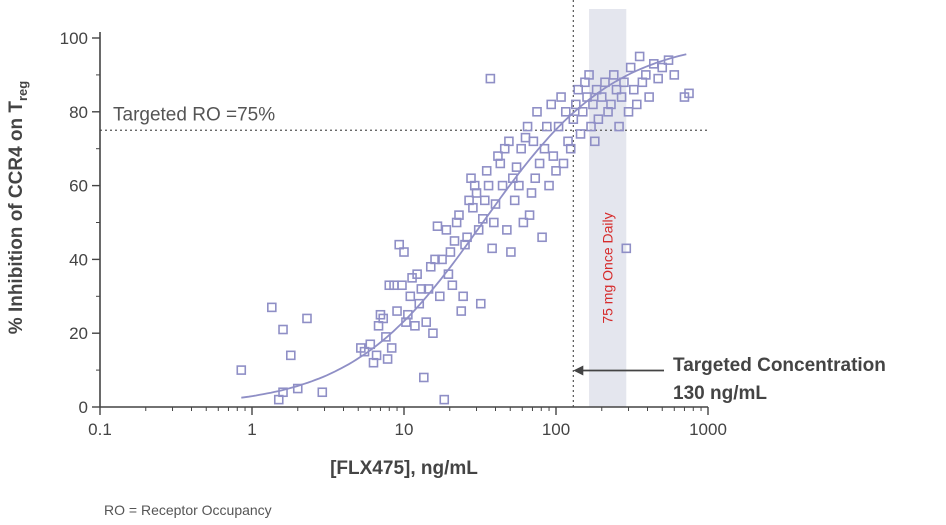 The image size is (946, 525). What do you see at coordinates (404, 429) in the screenshot?
I see `x-tick-label: 10` at bounding box center [404, 429].